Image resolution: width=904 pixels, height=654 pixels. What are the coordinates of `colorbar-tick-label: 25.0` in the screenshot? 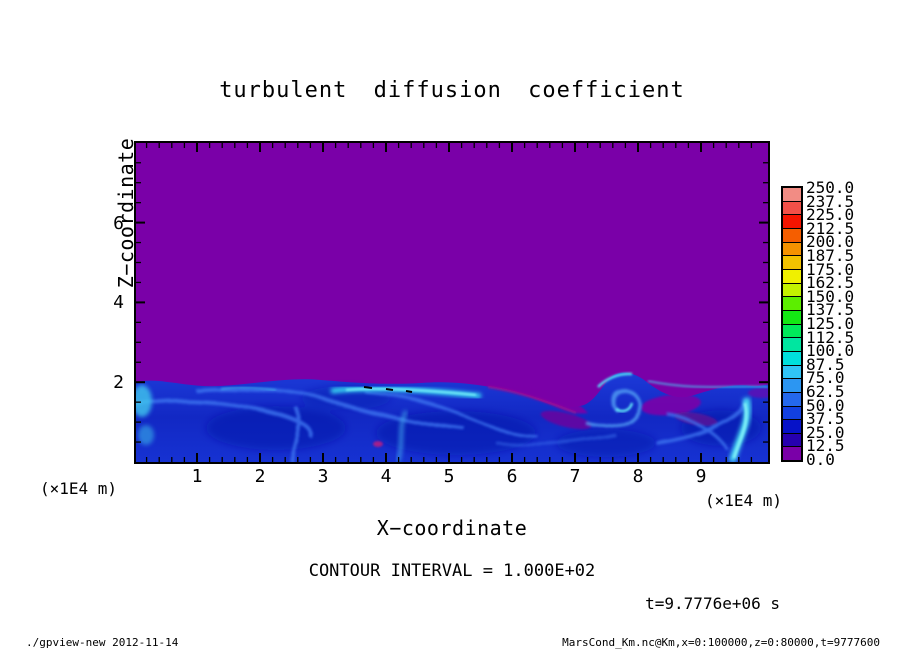 It's located at (825, 432).